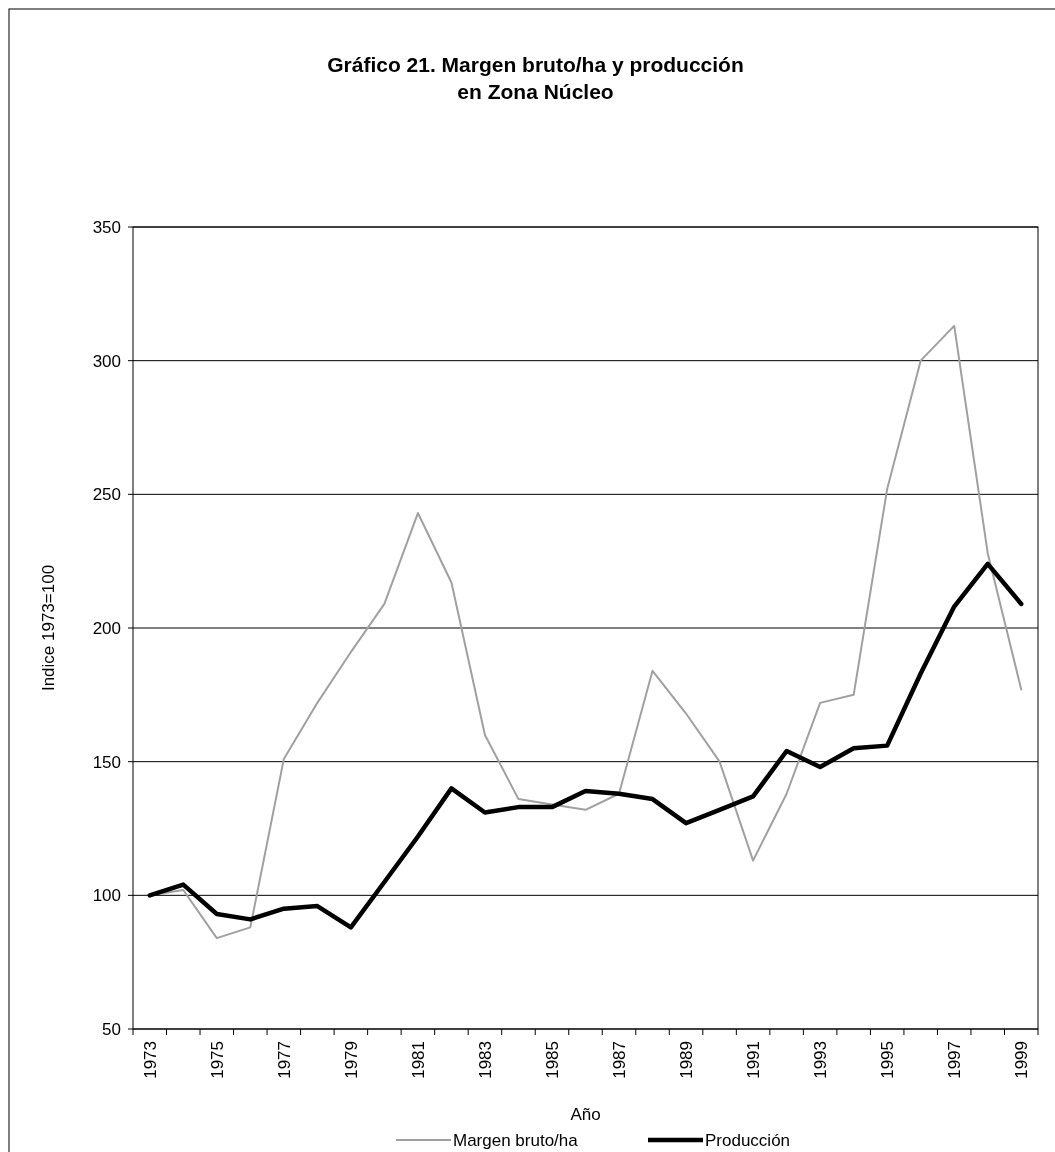 The height and width of the screenshot is (1152, 1055). Describe the element at coordinates (585, 1114) in the screenshot. I see `x-axis-title: Año` at that location.